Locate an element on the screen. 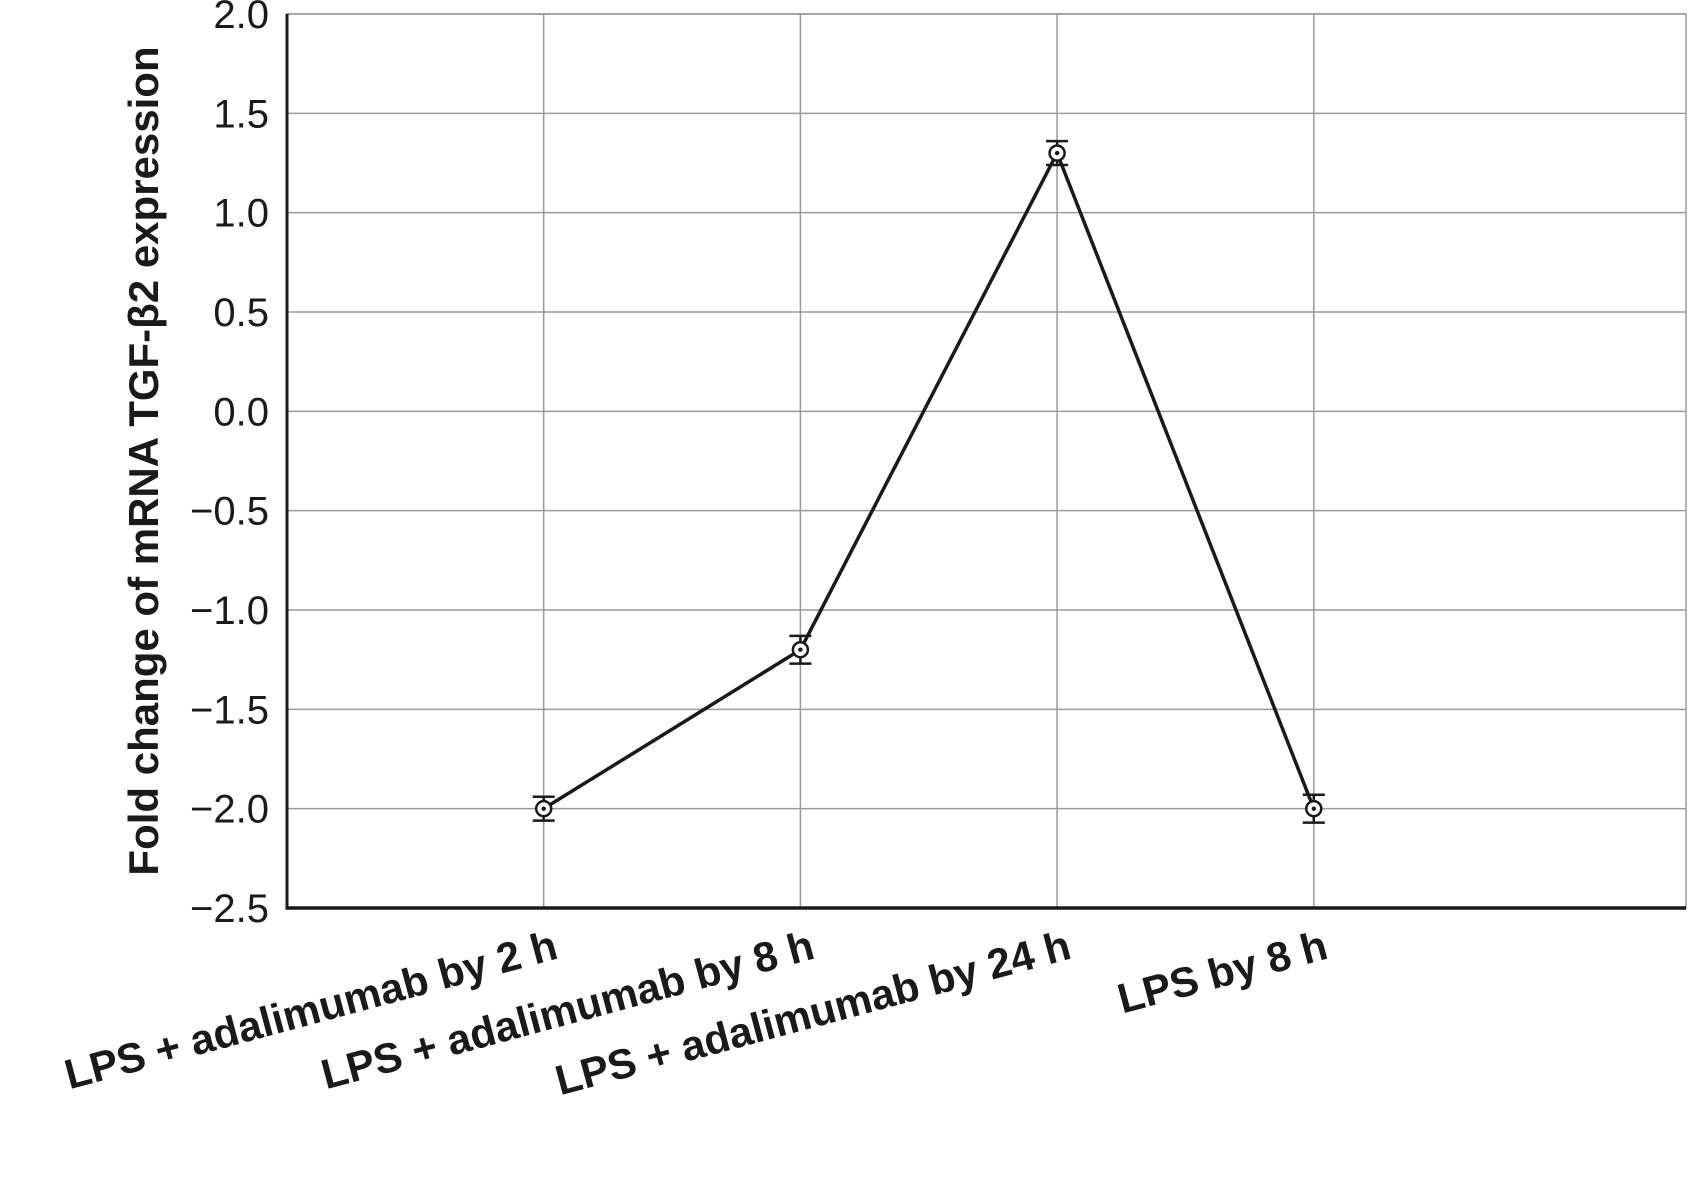  y-tick-label: 0.0 is located at coordinates (241, 412).